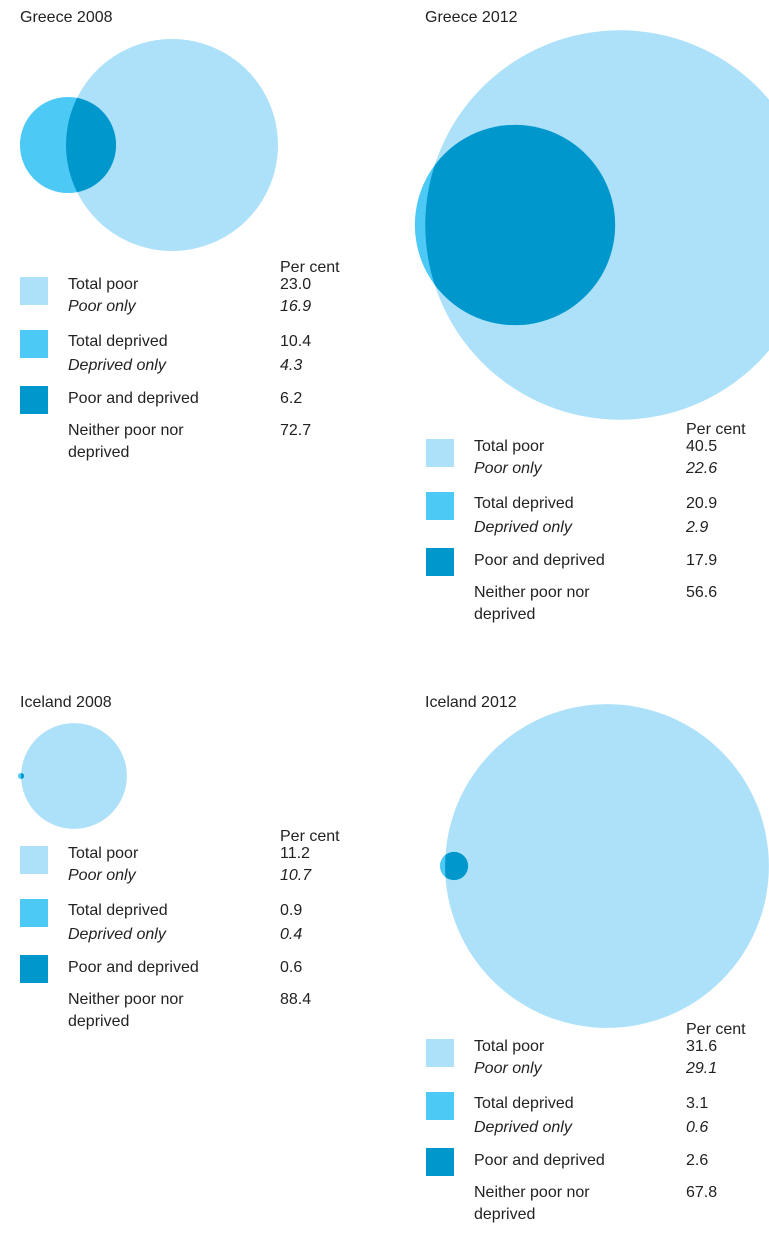 This screenshot has height=1240, width=769. Describe the element at coordinates (697, 1103) in the screenshot. I see `legend-value: 3.1` at that location.